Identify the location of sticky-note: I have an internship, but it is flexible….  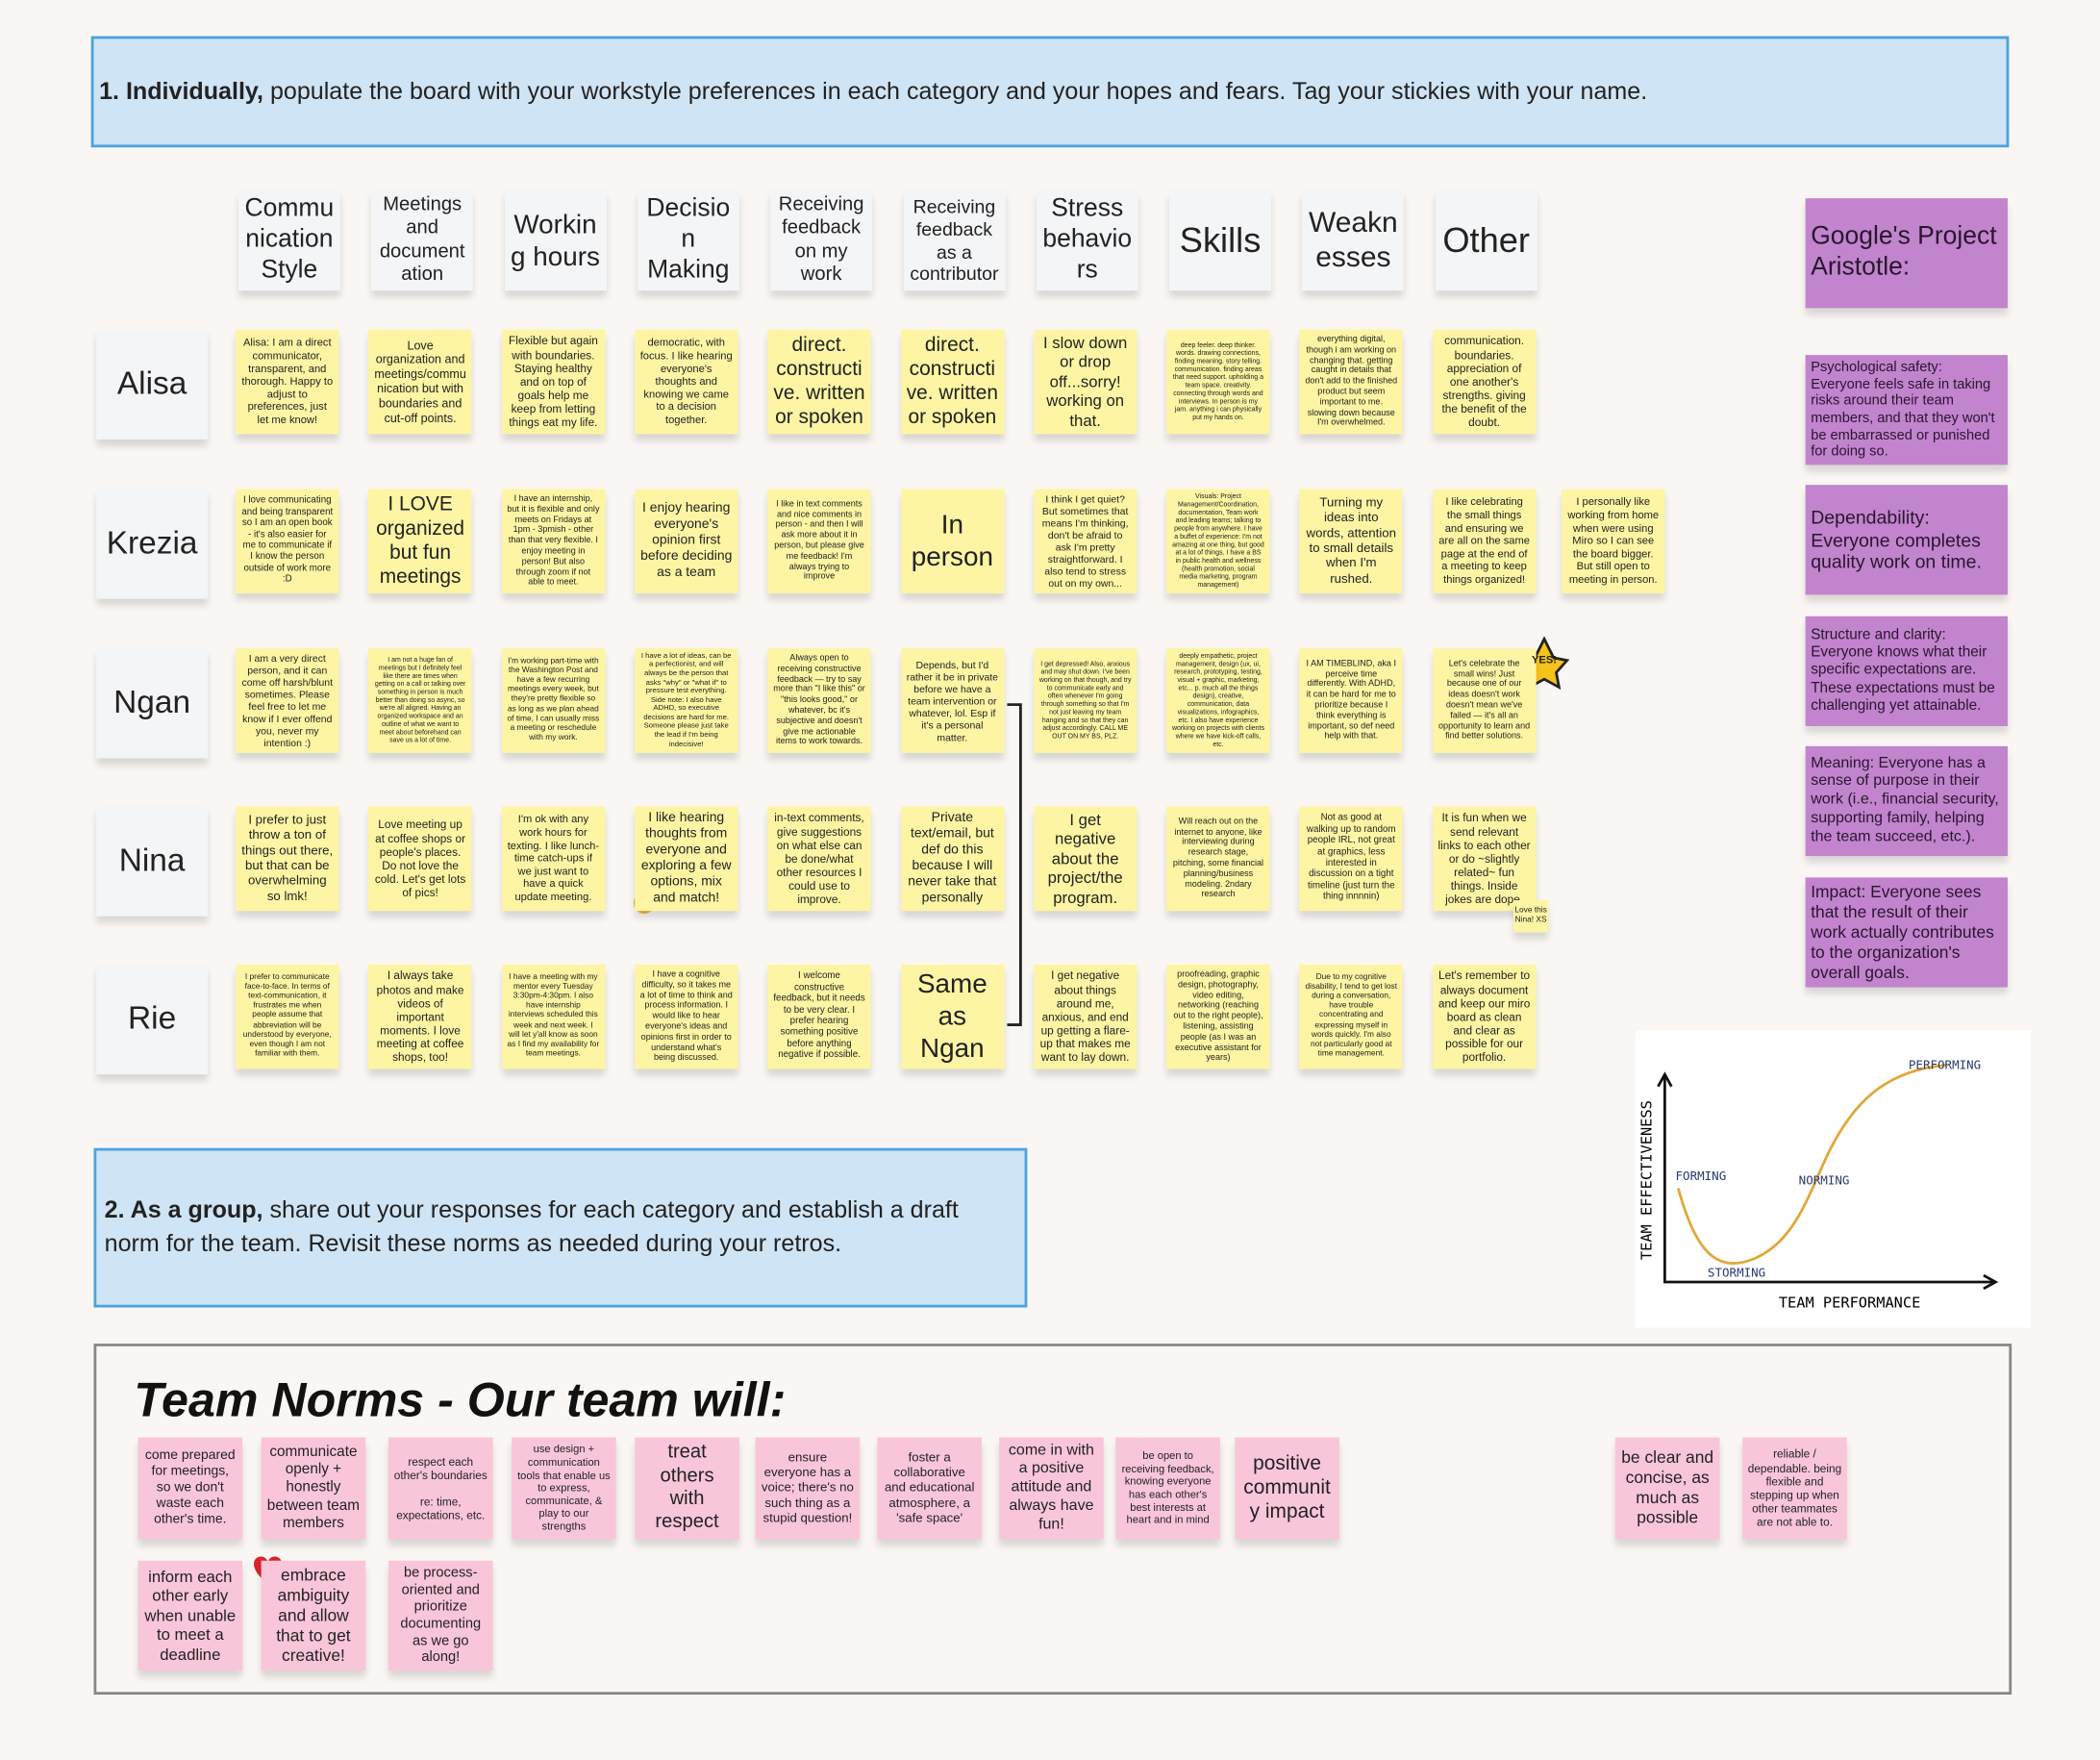
(553, 541).